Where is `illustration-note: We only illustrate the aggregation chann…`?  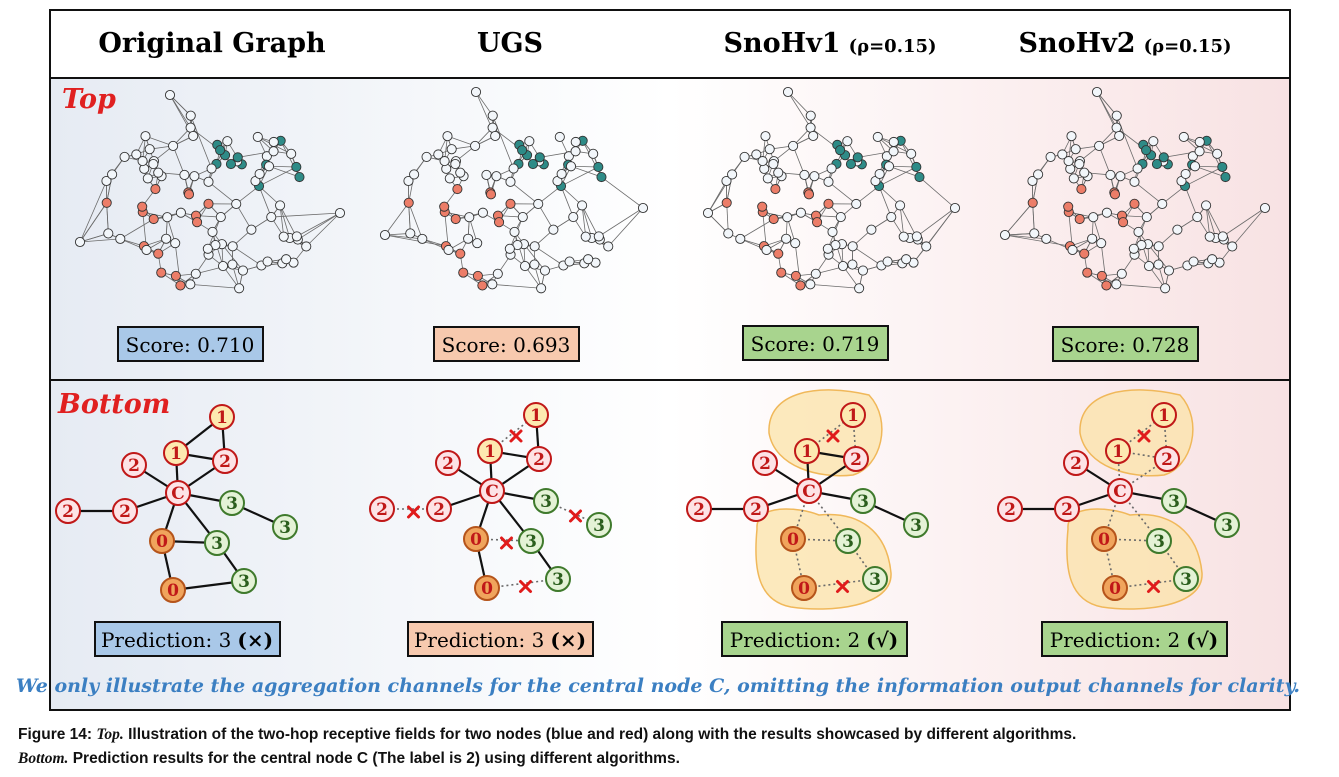
illustration-note: We only illustrate the aggregation chann… is located at coordinates (658, 686).